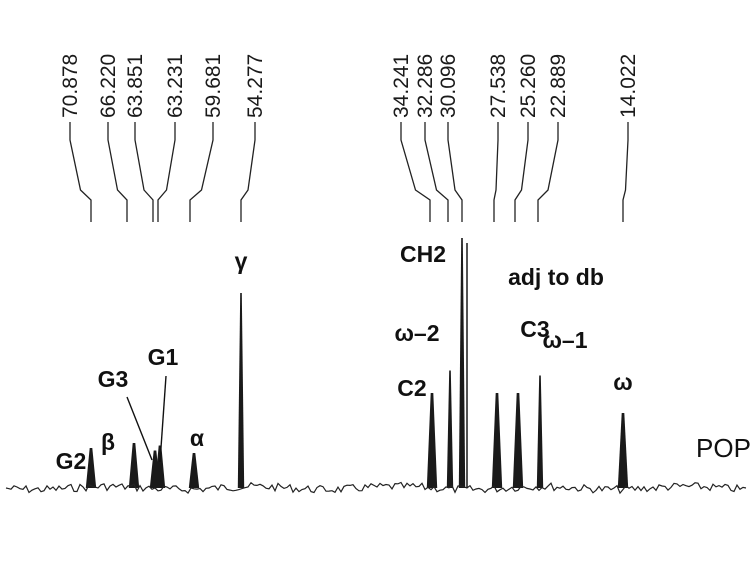 The image size is (752, 561). Describe the element at coordinates (564, 340) in the screenshot. I see `peak-label: ω–1` at that location.